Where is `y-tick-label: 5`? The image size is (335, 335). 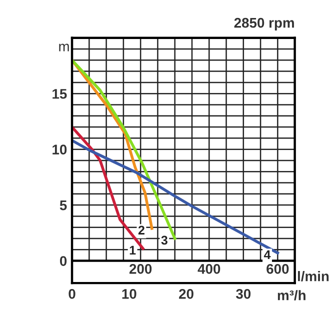 y-tick-label: 5 is located at coordinates (63, 205).